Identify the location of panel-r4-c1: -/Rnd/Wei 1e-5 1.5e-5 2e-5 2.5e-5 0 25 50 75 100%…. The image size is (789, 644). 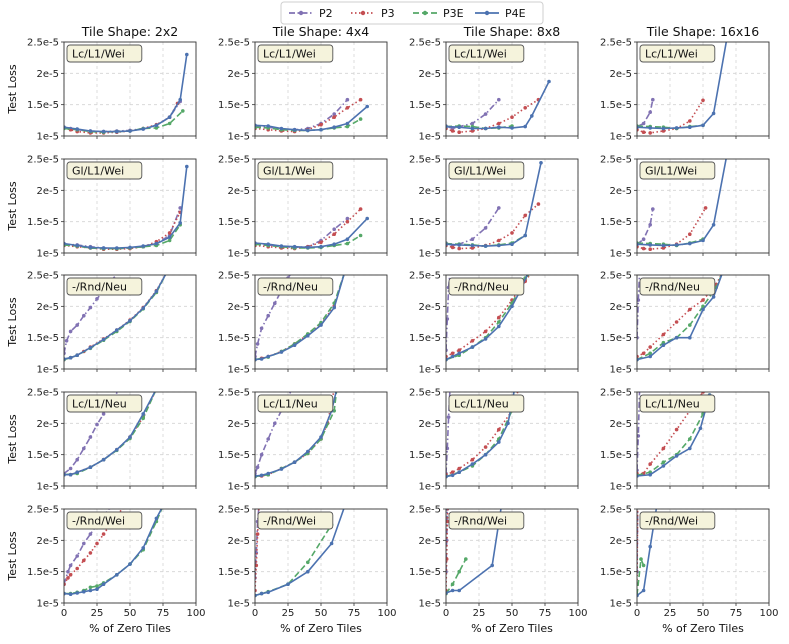
(307, 570).